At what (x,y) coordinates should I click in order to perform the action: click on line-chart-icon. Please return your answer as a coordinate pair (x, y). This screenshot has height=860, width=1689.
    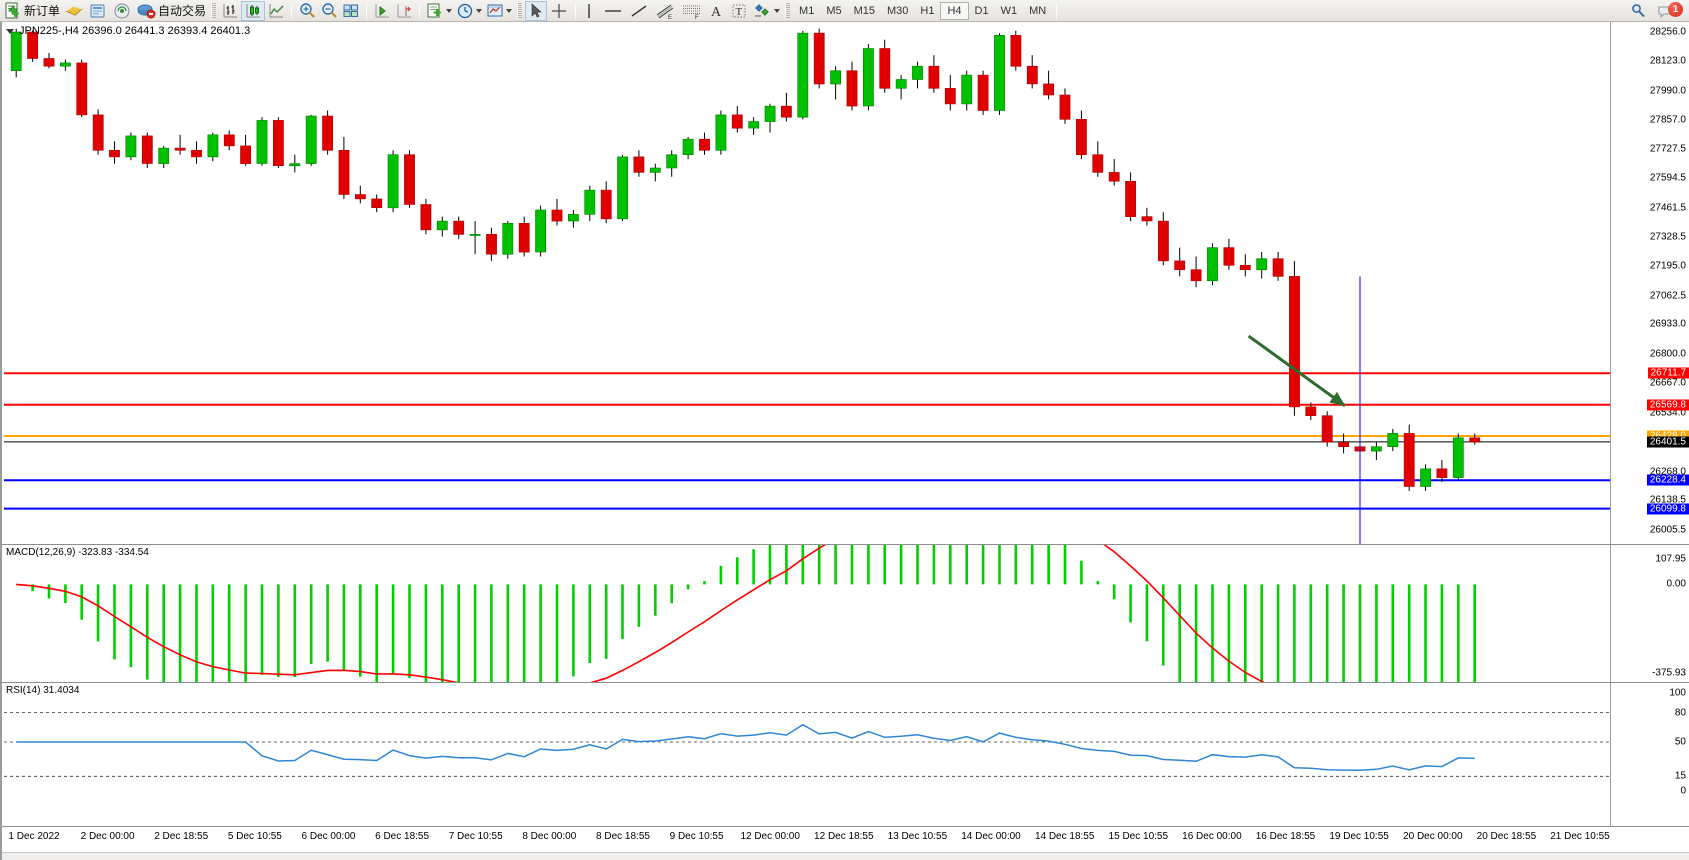
    Looking at the image, I should click on (276, 10).